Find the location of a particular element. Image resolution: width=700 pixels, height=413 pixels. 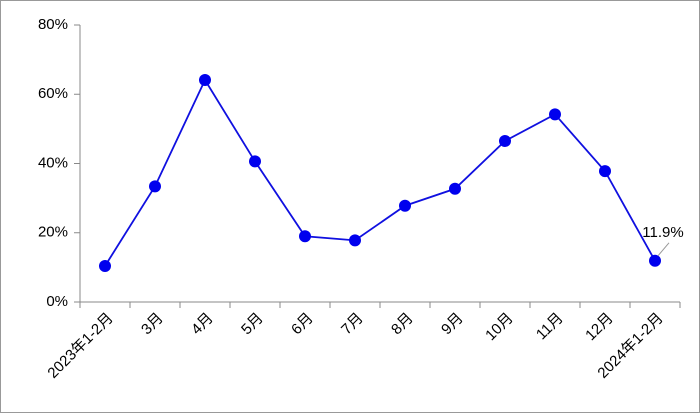

y-tick-label: 0% is located at coordinates (57, 301).